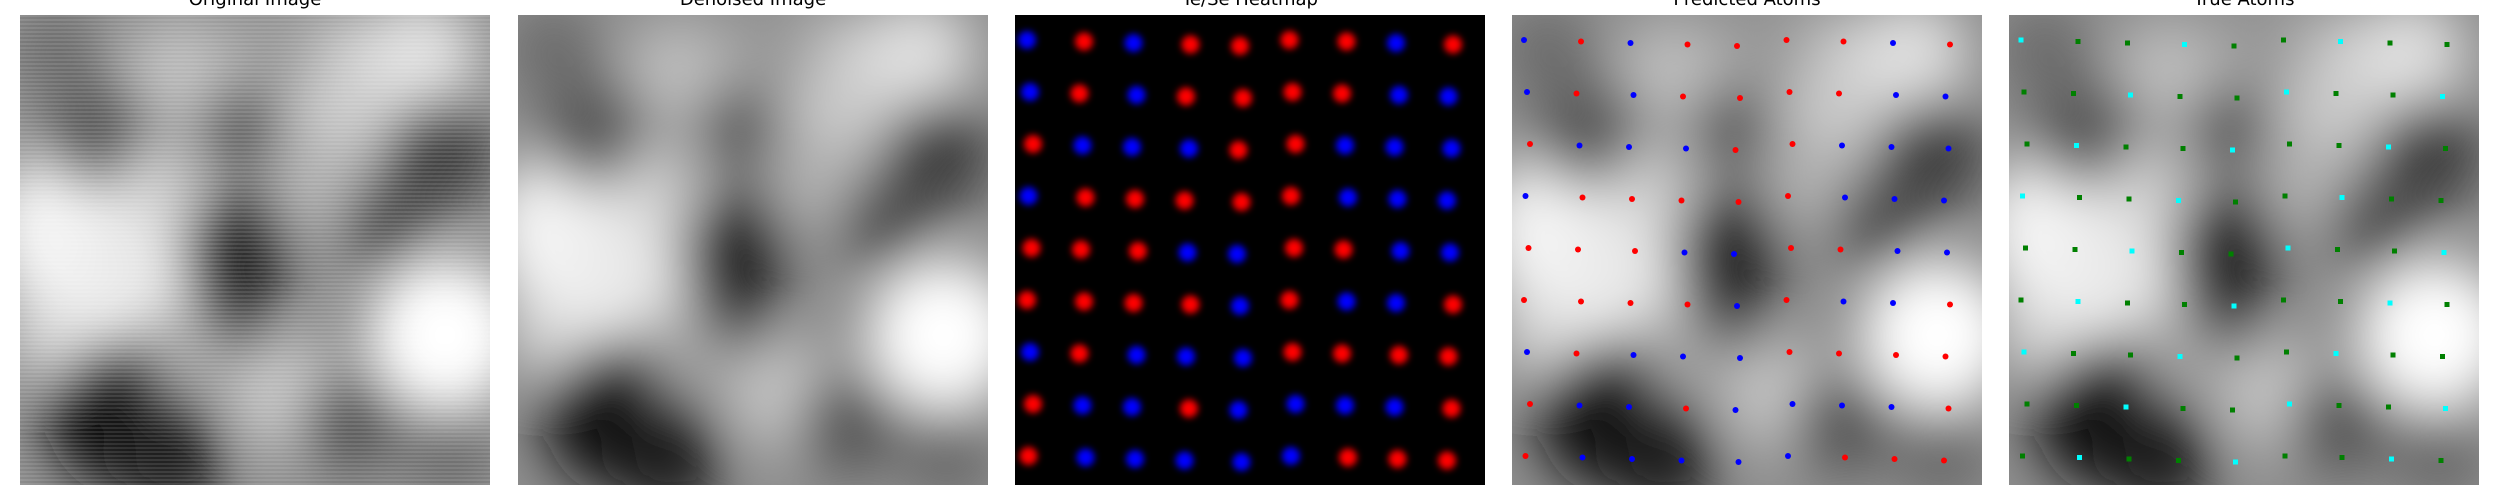 This screenshot has height=500, width=2500. I want to click on panel-title: Te/Se Heatmap, so click(1250, 6).